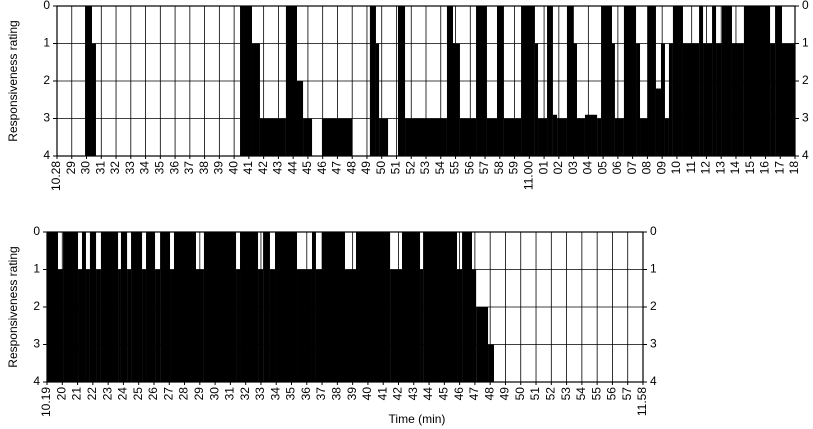 The width and height of the screenshot is (813, 429). What do you see at coordinates (520, 394) in the screenshot?
I see `x-tick-label: 50` at bounding box center [520, 394].